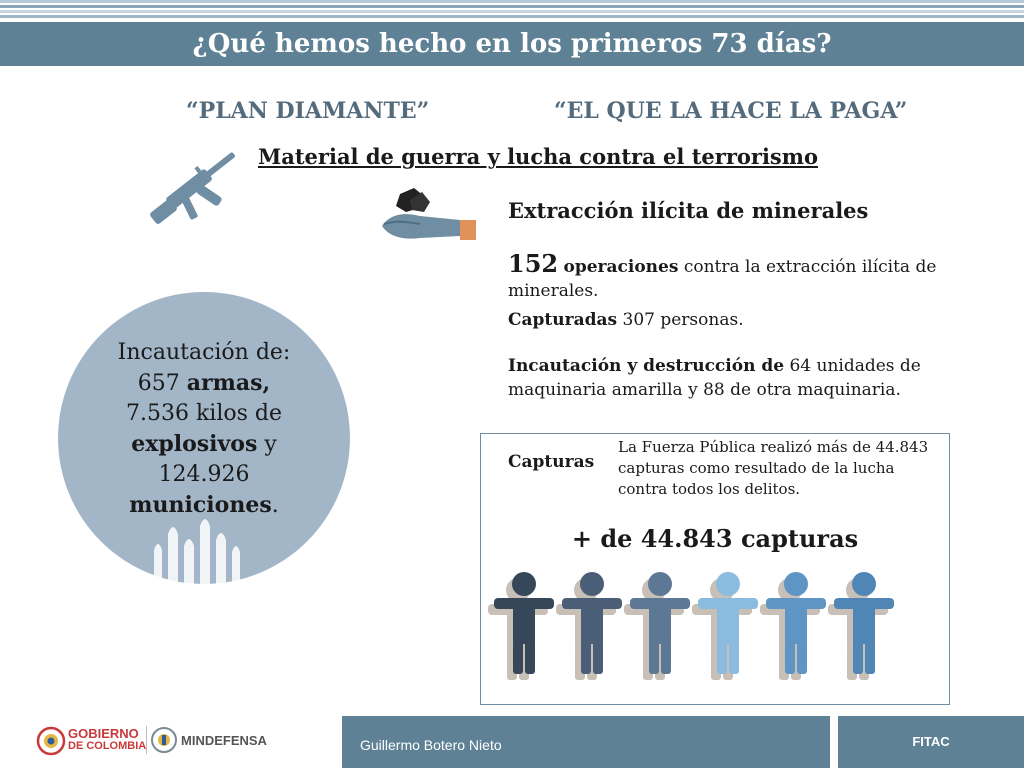 Image resolution: width=1024 pixels, height=768 pixels. What do you see at coordinates (224, 740) in the screenshot?
I see `mindefensa-logo-text: MINDEFENSA` at bounding box center [224, 740].